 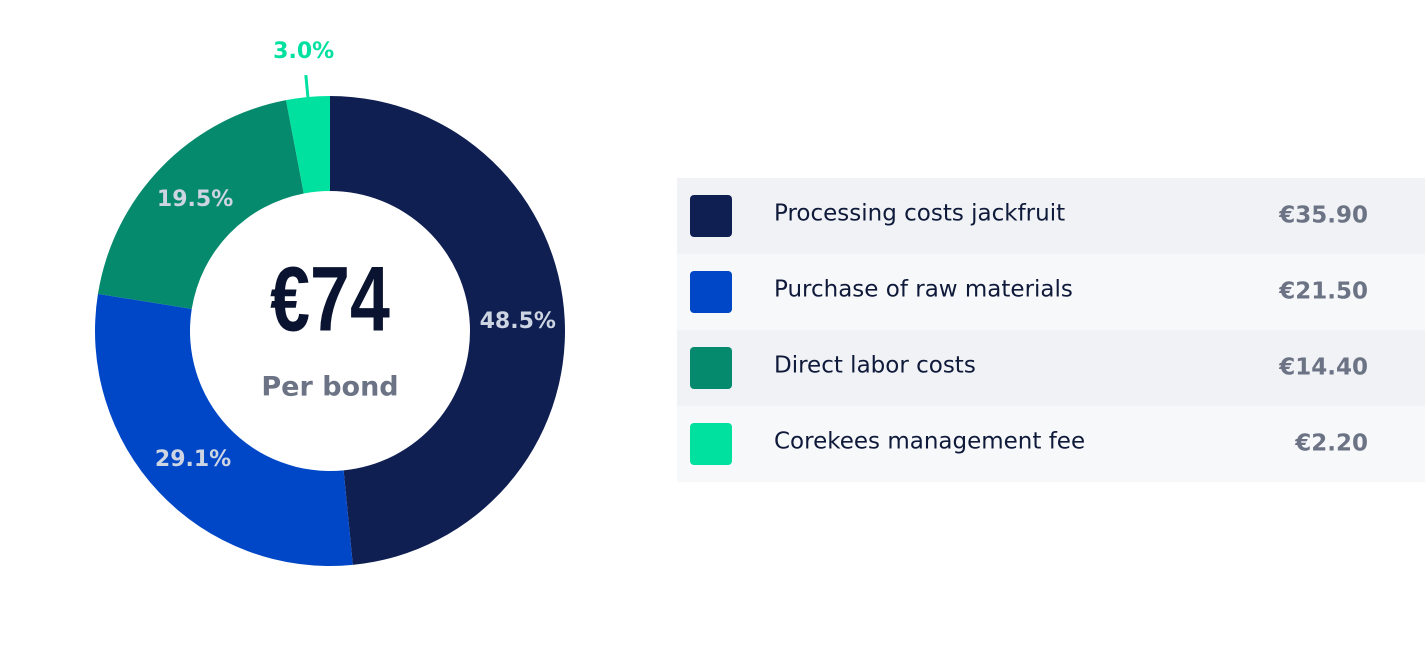 I want to click on legend-label: Direct labor costs, so click(x=875, y=366).